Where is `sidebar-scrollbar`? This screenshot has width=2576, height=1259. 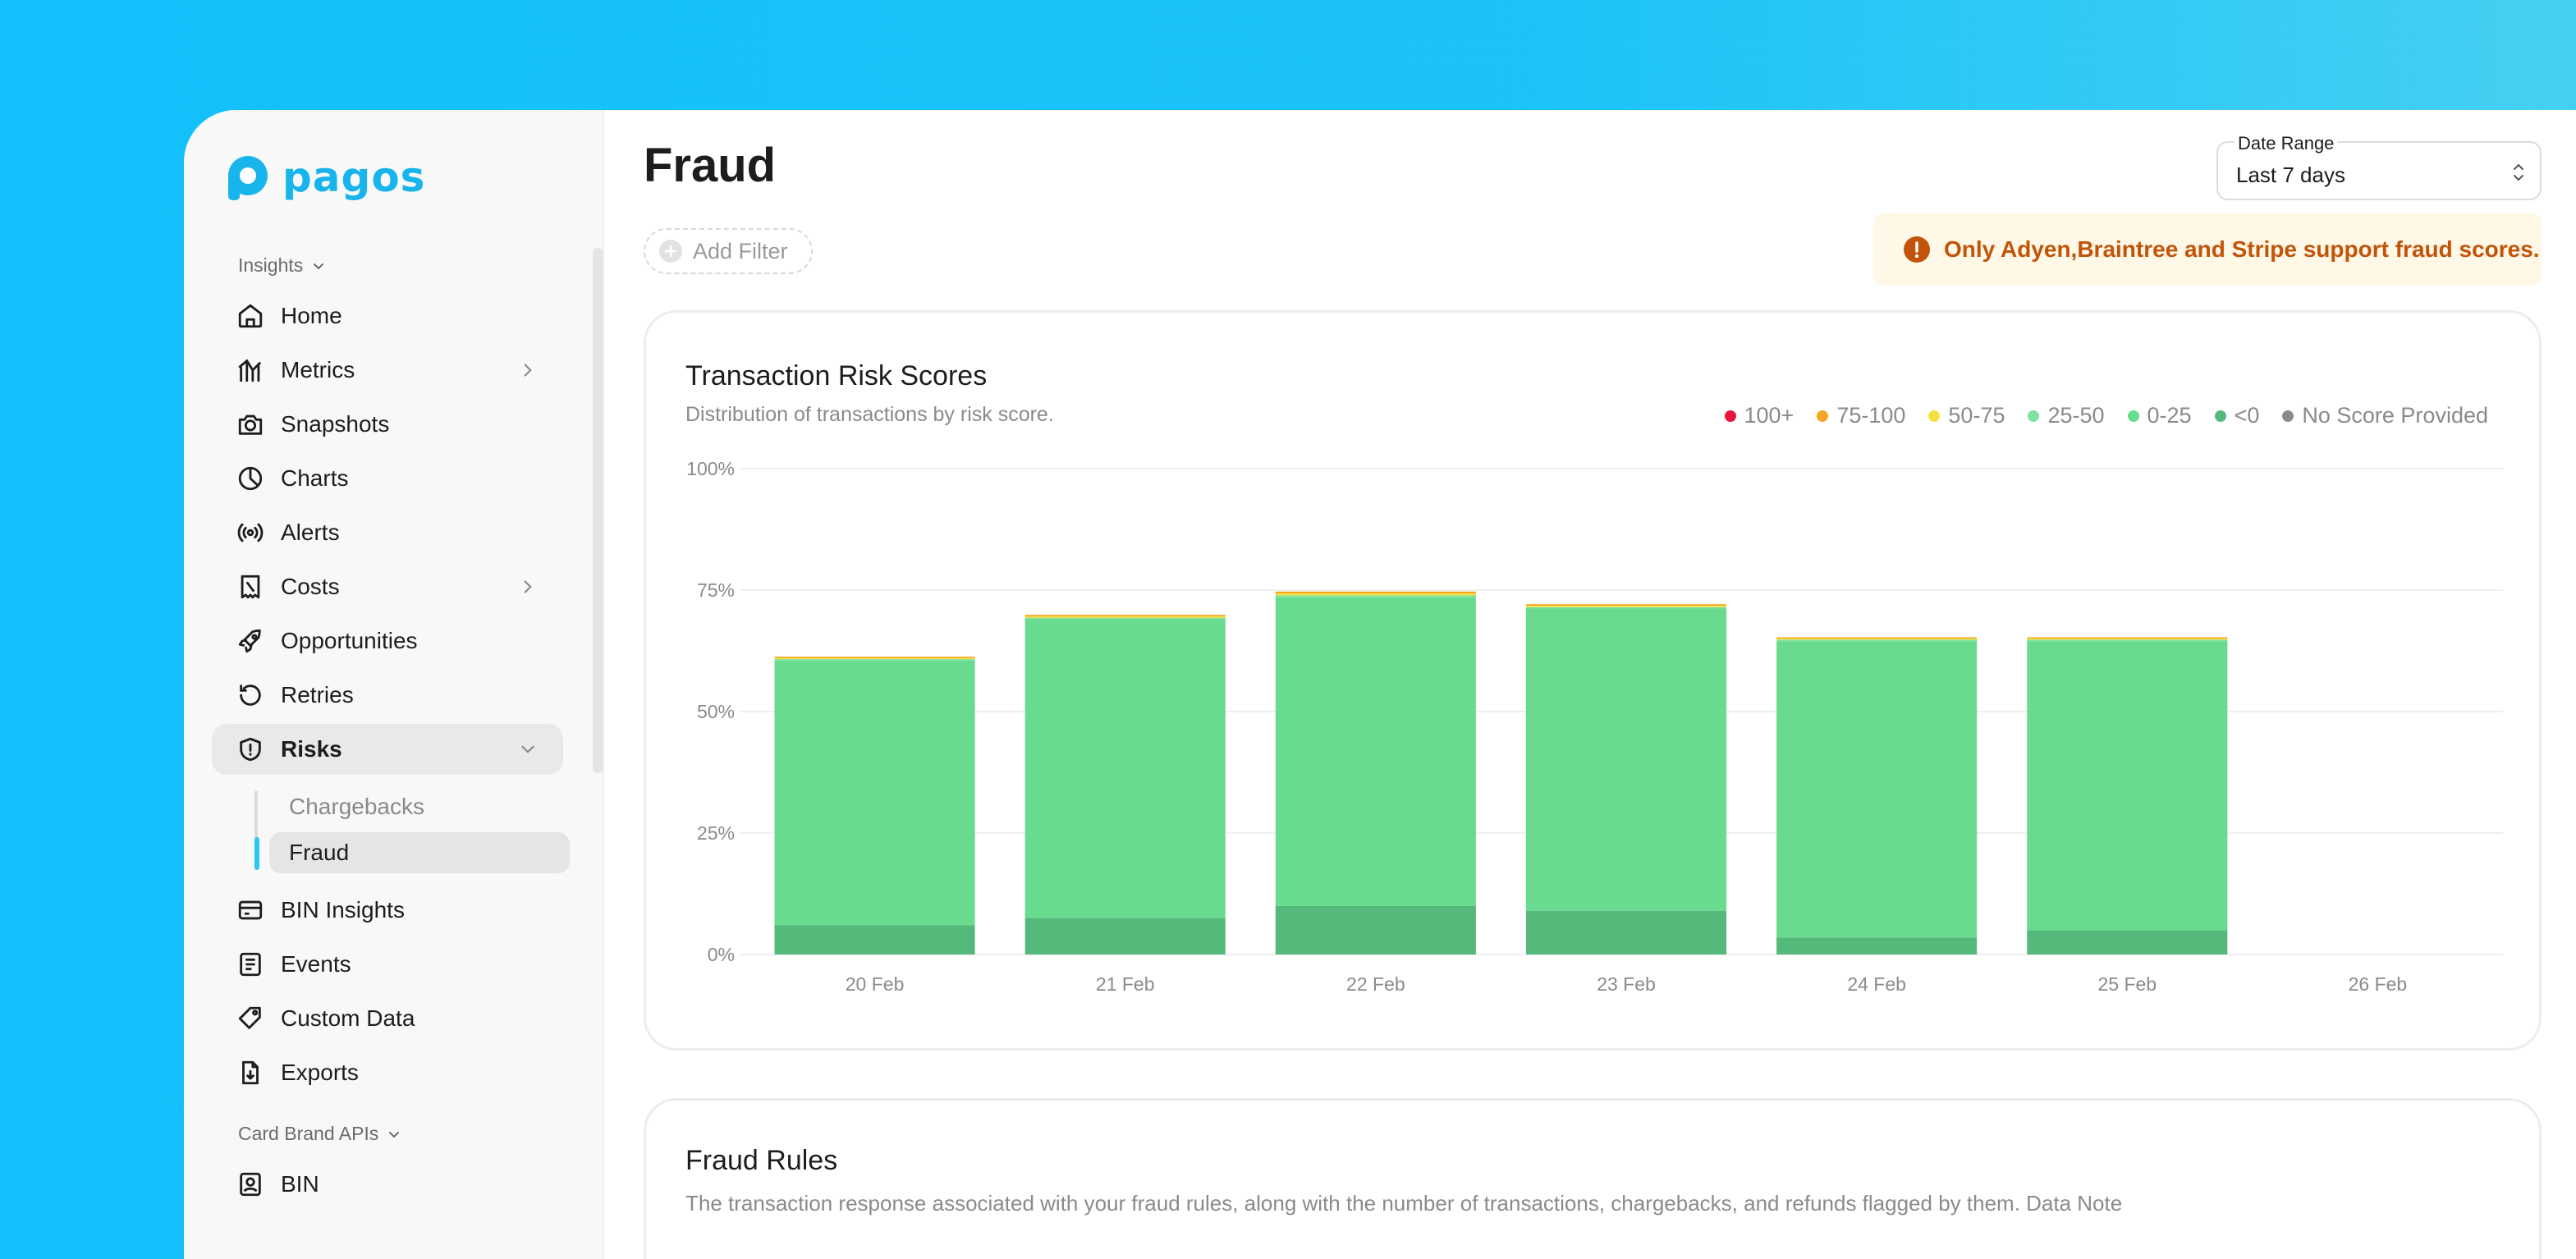
sidebar-scrollbar is located at coordinates (598, 511).